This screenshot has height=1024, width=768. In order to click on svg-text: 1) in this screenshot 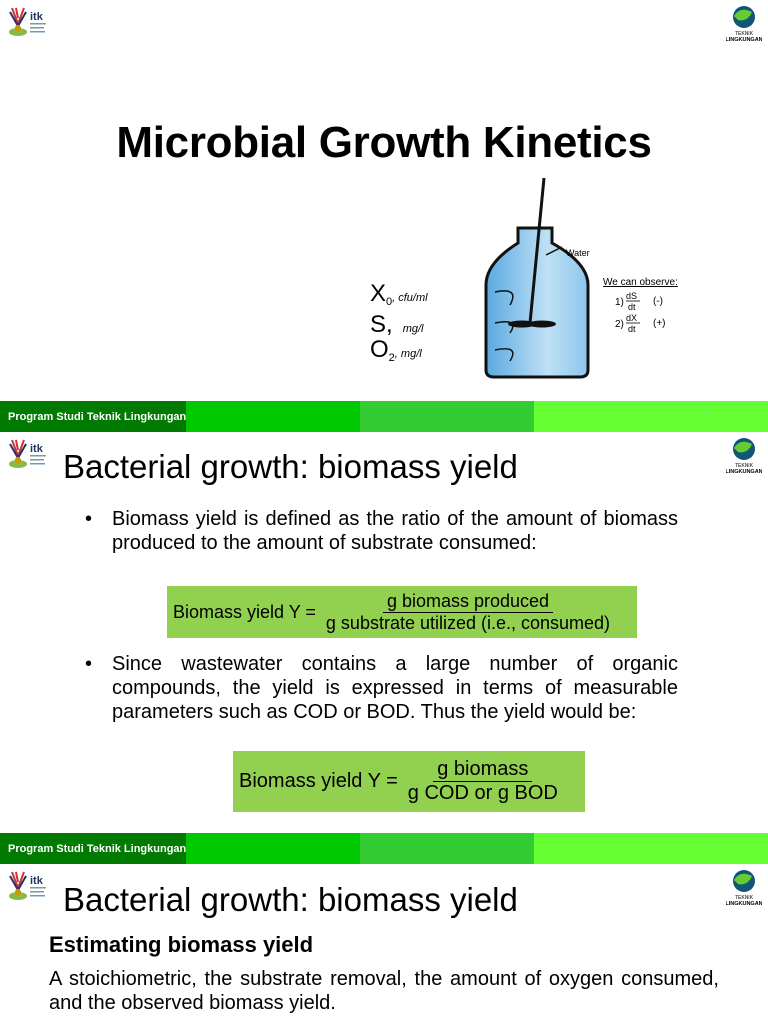, I will do `click(619, 302)`.